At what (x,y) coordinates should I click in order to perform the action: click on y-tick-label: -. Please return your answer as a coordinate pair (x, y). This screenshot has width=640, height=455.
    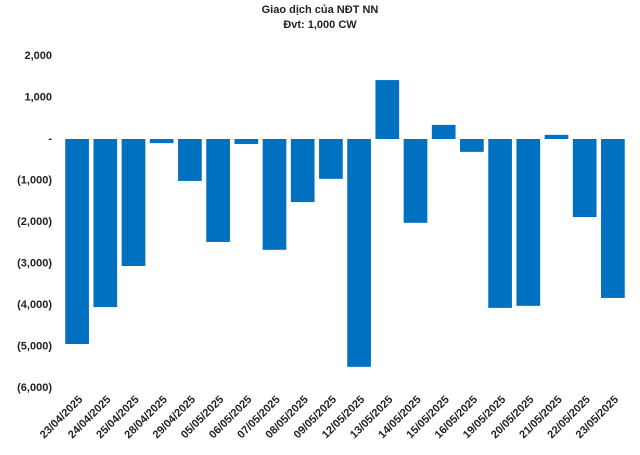
    Looking at the image, I should click on (50, 139).